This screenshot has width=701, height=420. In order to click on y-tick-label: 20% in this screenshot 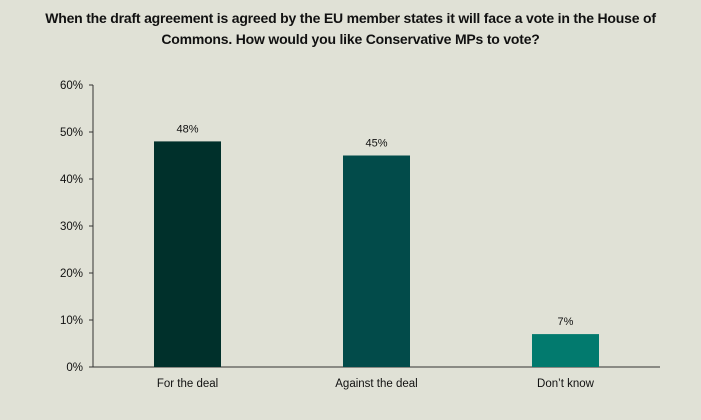, I will do `click(71, 274)`.